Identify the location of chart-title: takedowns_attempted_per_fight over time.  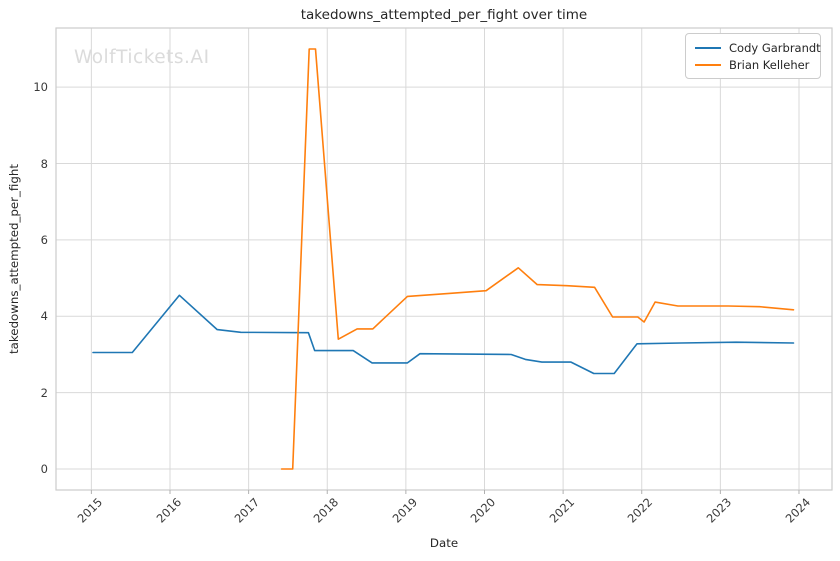
(444, 15).